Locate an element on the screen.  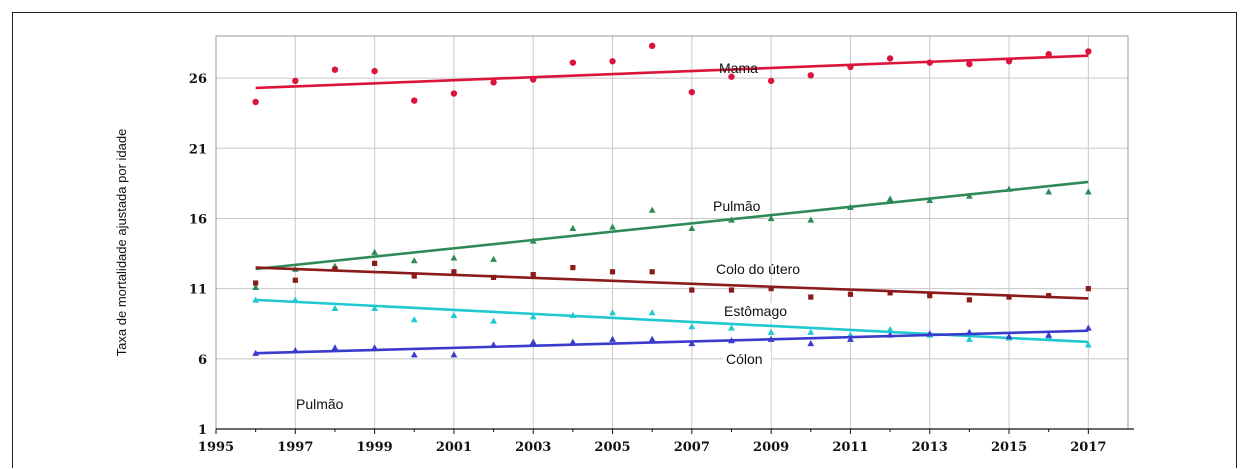
x-tick-label: 1999 is located at coordinates (375, 447).